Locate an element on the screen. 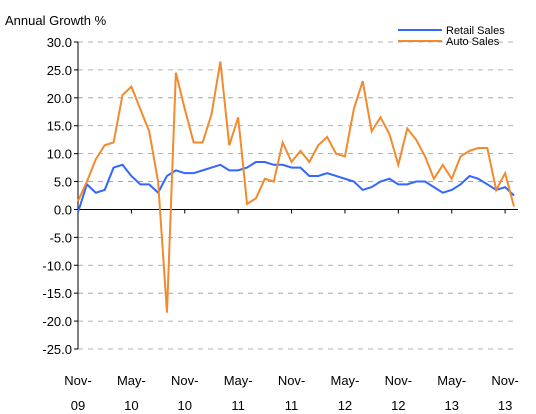 The image size is (536, 414). x-tick-label: Nov-12 is located at coordinates (398, 393).